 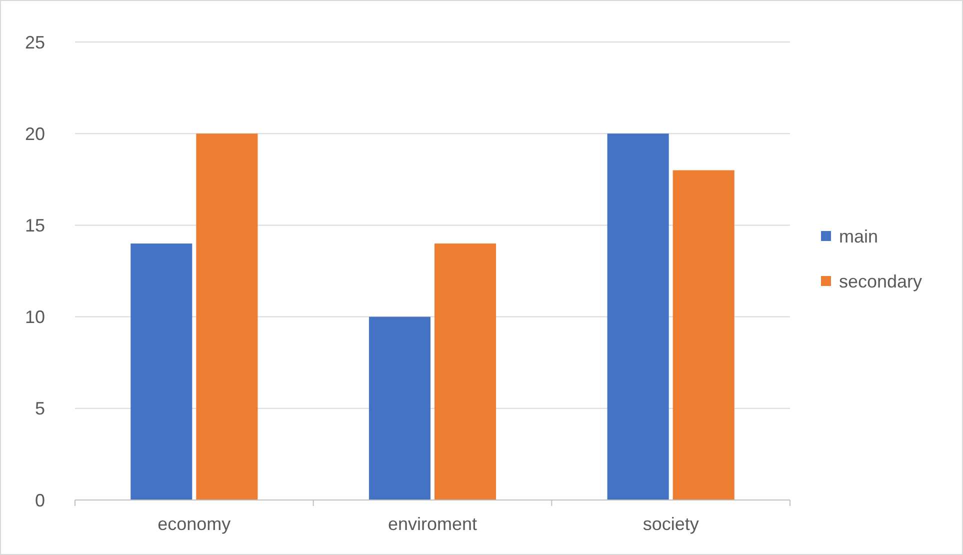 What do you see at coordinates (858, 236) in the screenshot?
I see `legend-label: main` at bounding box center [858, 236].